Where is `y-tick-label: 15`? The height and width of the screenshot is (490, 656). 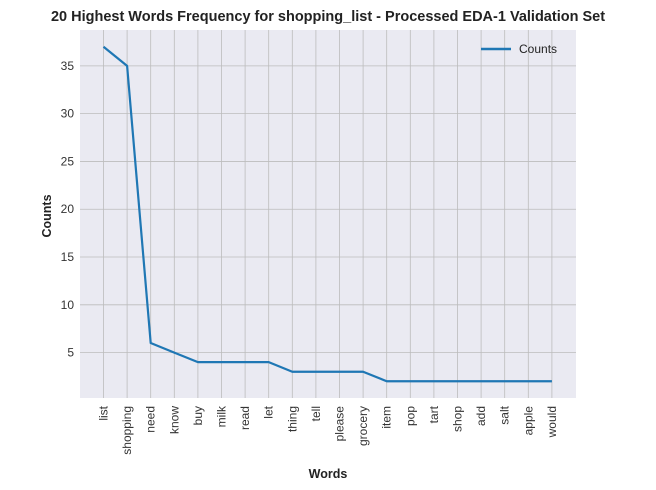
y-tick-label: 15 is located at coordinates (68, 257).